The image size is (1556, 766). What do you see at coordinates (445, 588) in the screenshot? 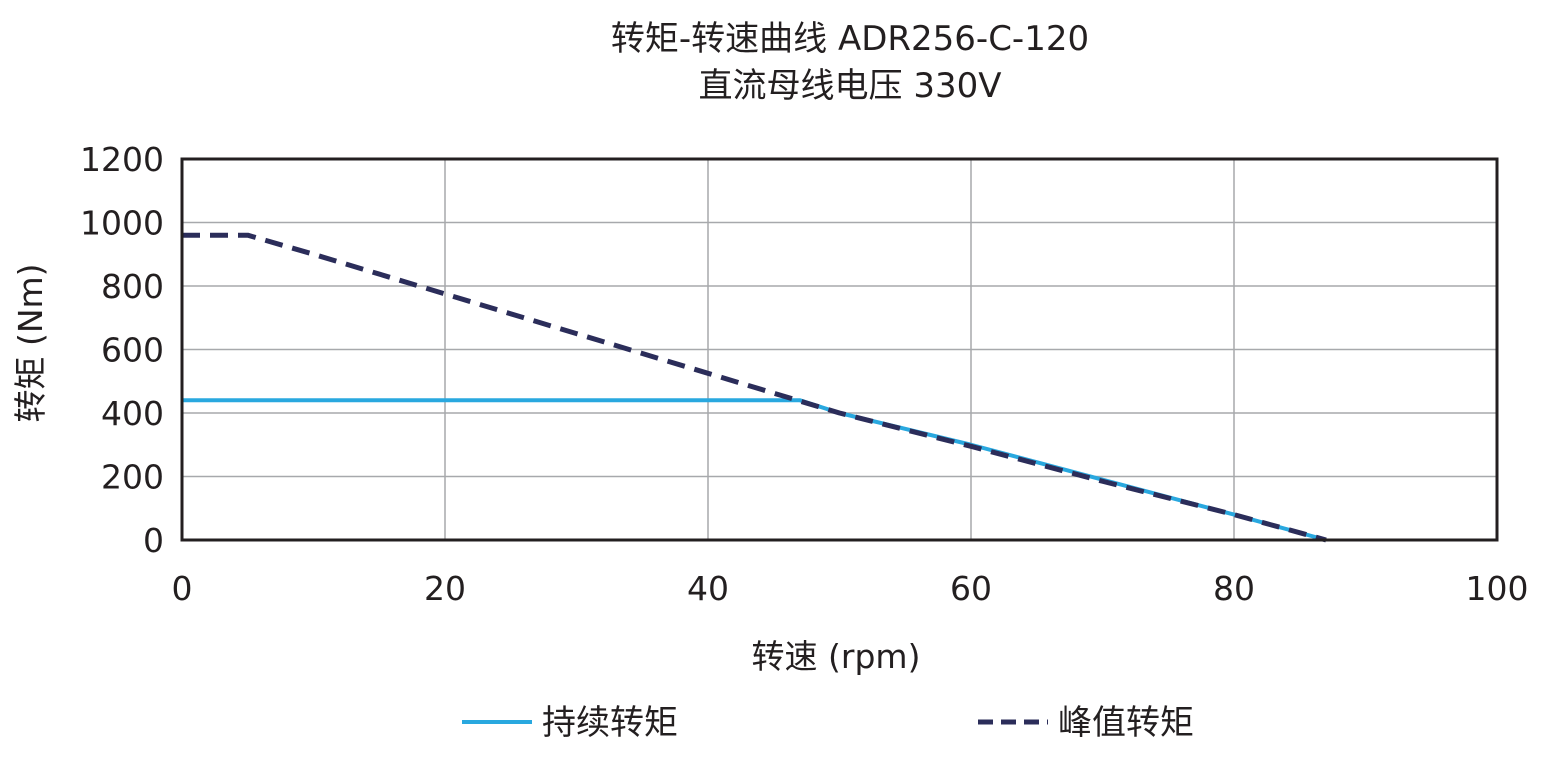
I see `x-tick-label: 20` at bounding box center [445, 588].